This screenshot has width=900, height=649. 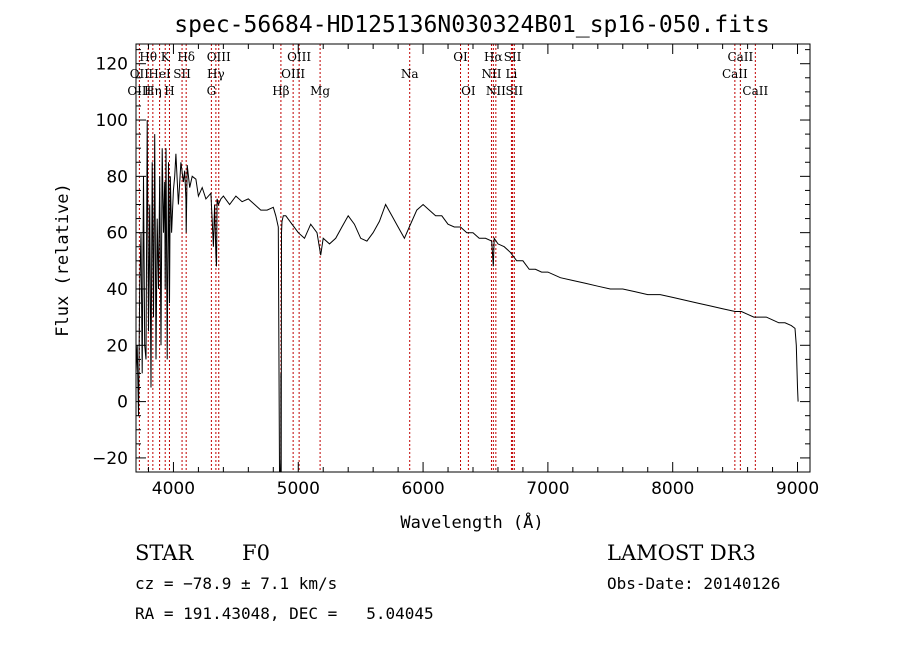 What do you see at coordinates (547, 489) in the screenshot?
I see `x-tick-label: 7000` at bounding box center [547, 489].